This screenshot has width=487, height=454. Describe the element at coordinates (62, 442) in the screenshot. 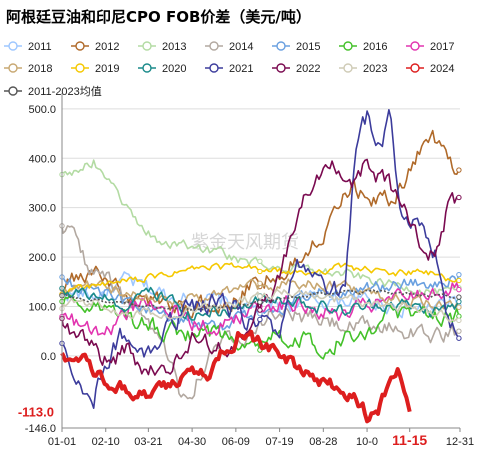

I see `x-tick-label: 01-01` at that location.